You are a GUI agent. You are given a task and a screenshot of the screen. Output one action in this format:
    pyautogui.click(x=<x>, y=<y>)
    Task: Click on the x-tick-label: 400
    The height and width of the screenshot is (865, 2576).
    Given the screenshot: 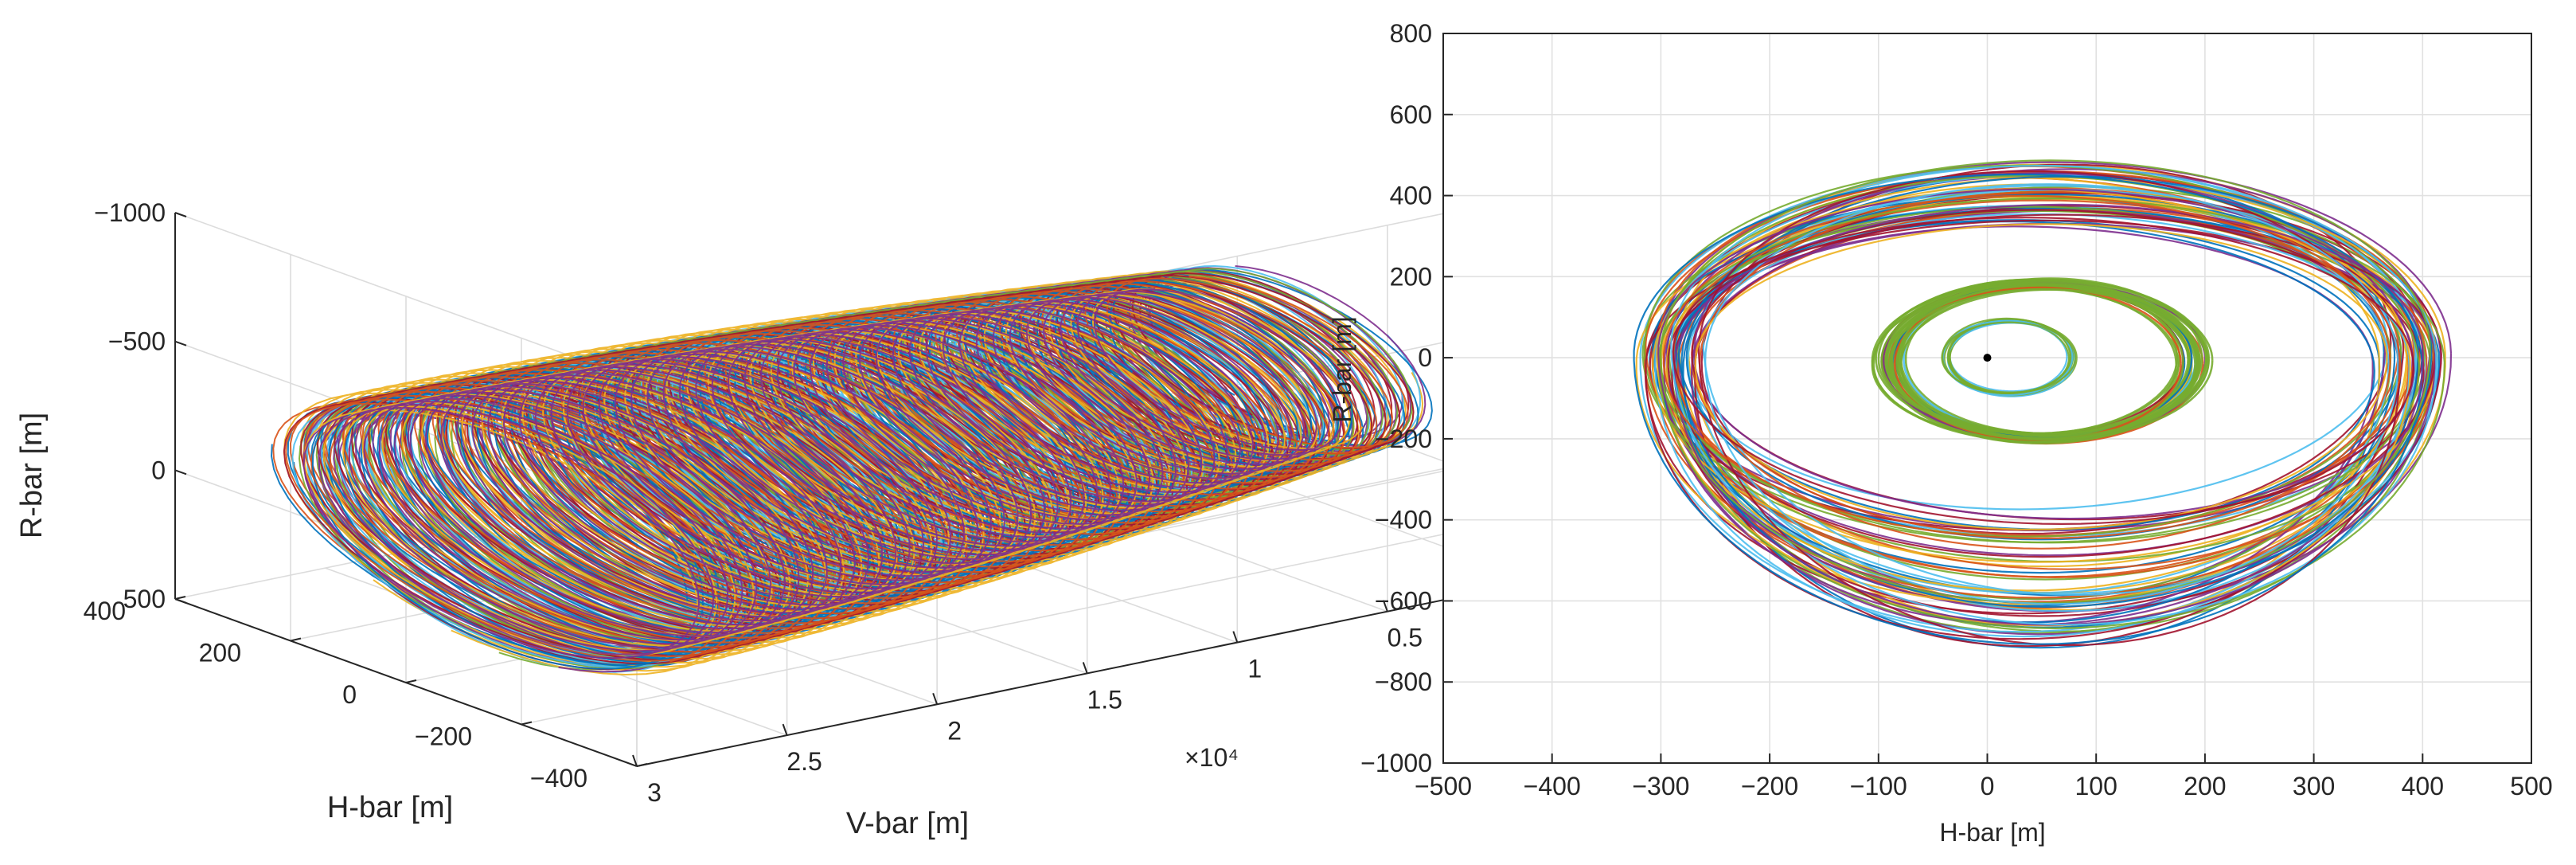 What is the action you would take?
    pyautogui.click(x=2423, y=786)
    